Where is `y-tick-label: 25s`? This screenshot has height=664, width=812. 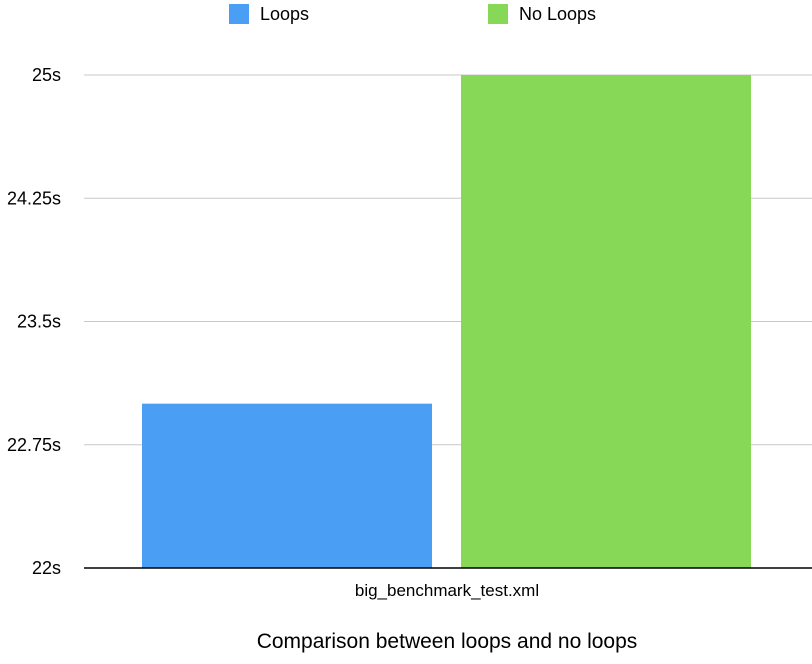 y-tick-label: 25s is located at coordinates (46, 75).